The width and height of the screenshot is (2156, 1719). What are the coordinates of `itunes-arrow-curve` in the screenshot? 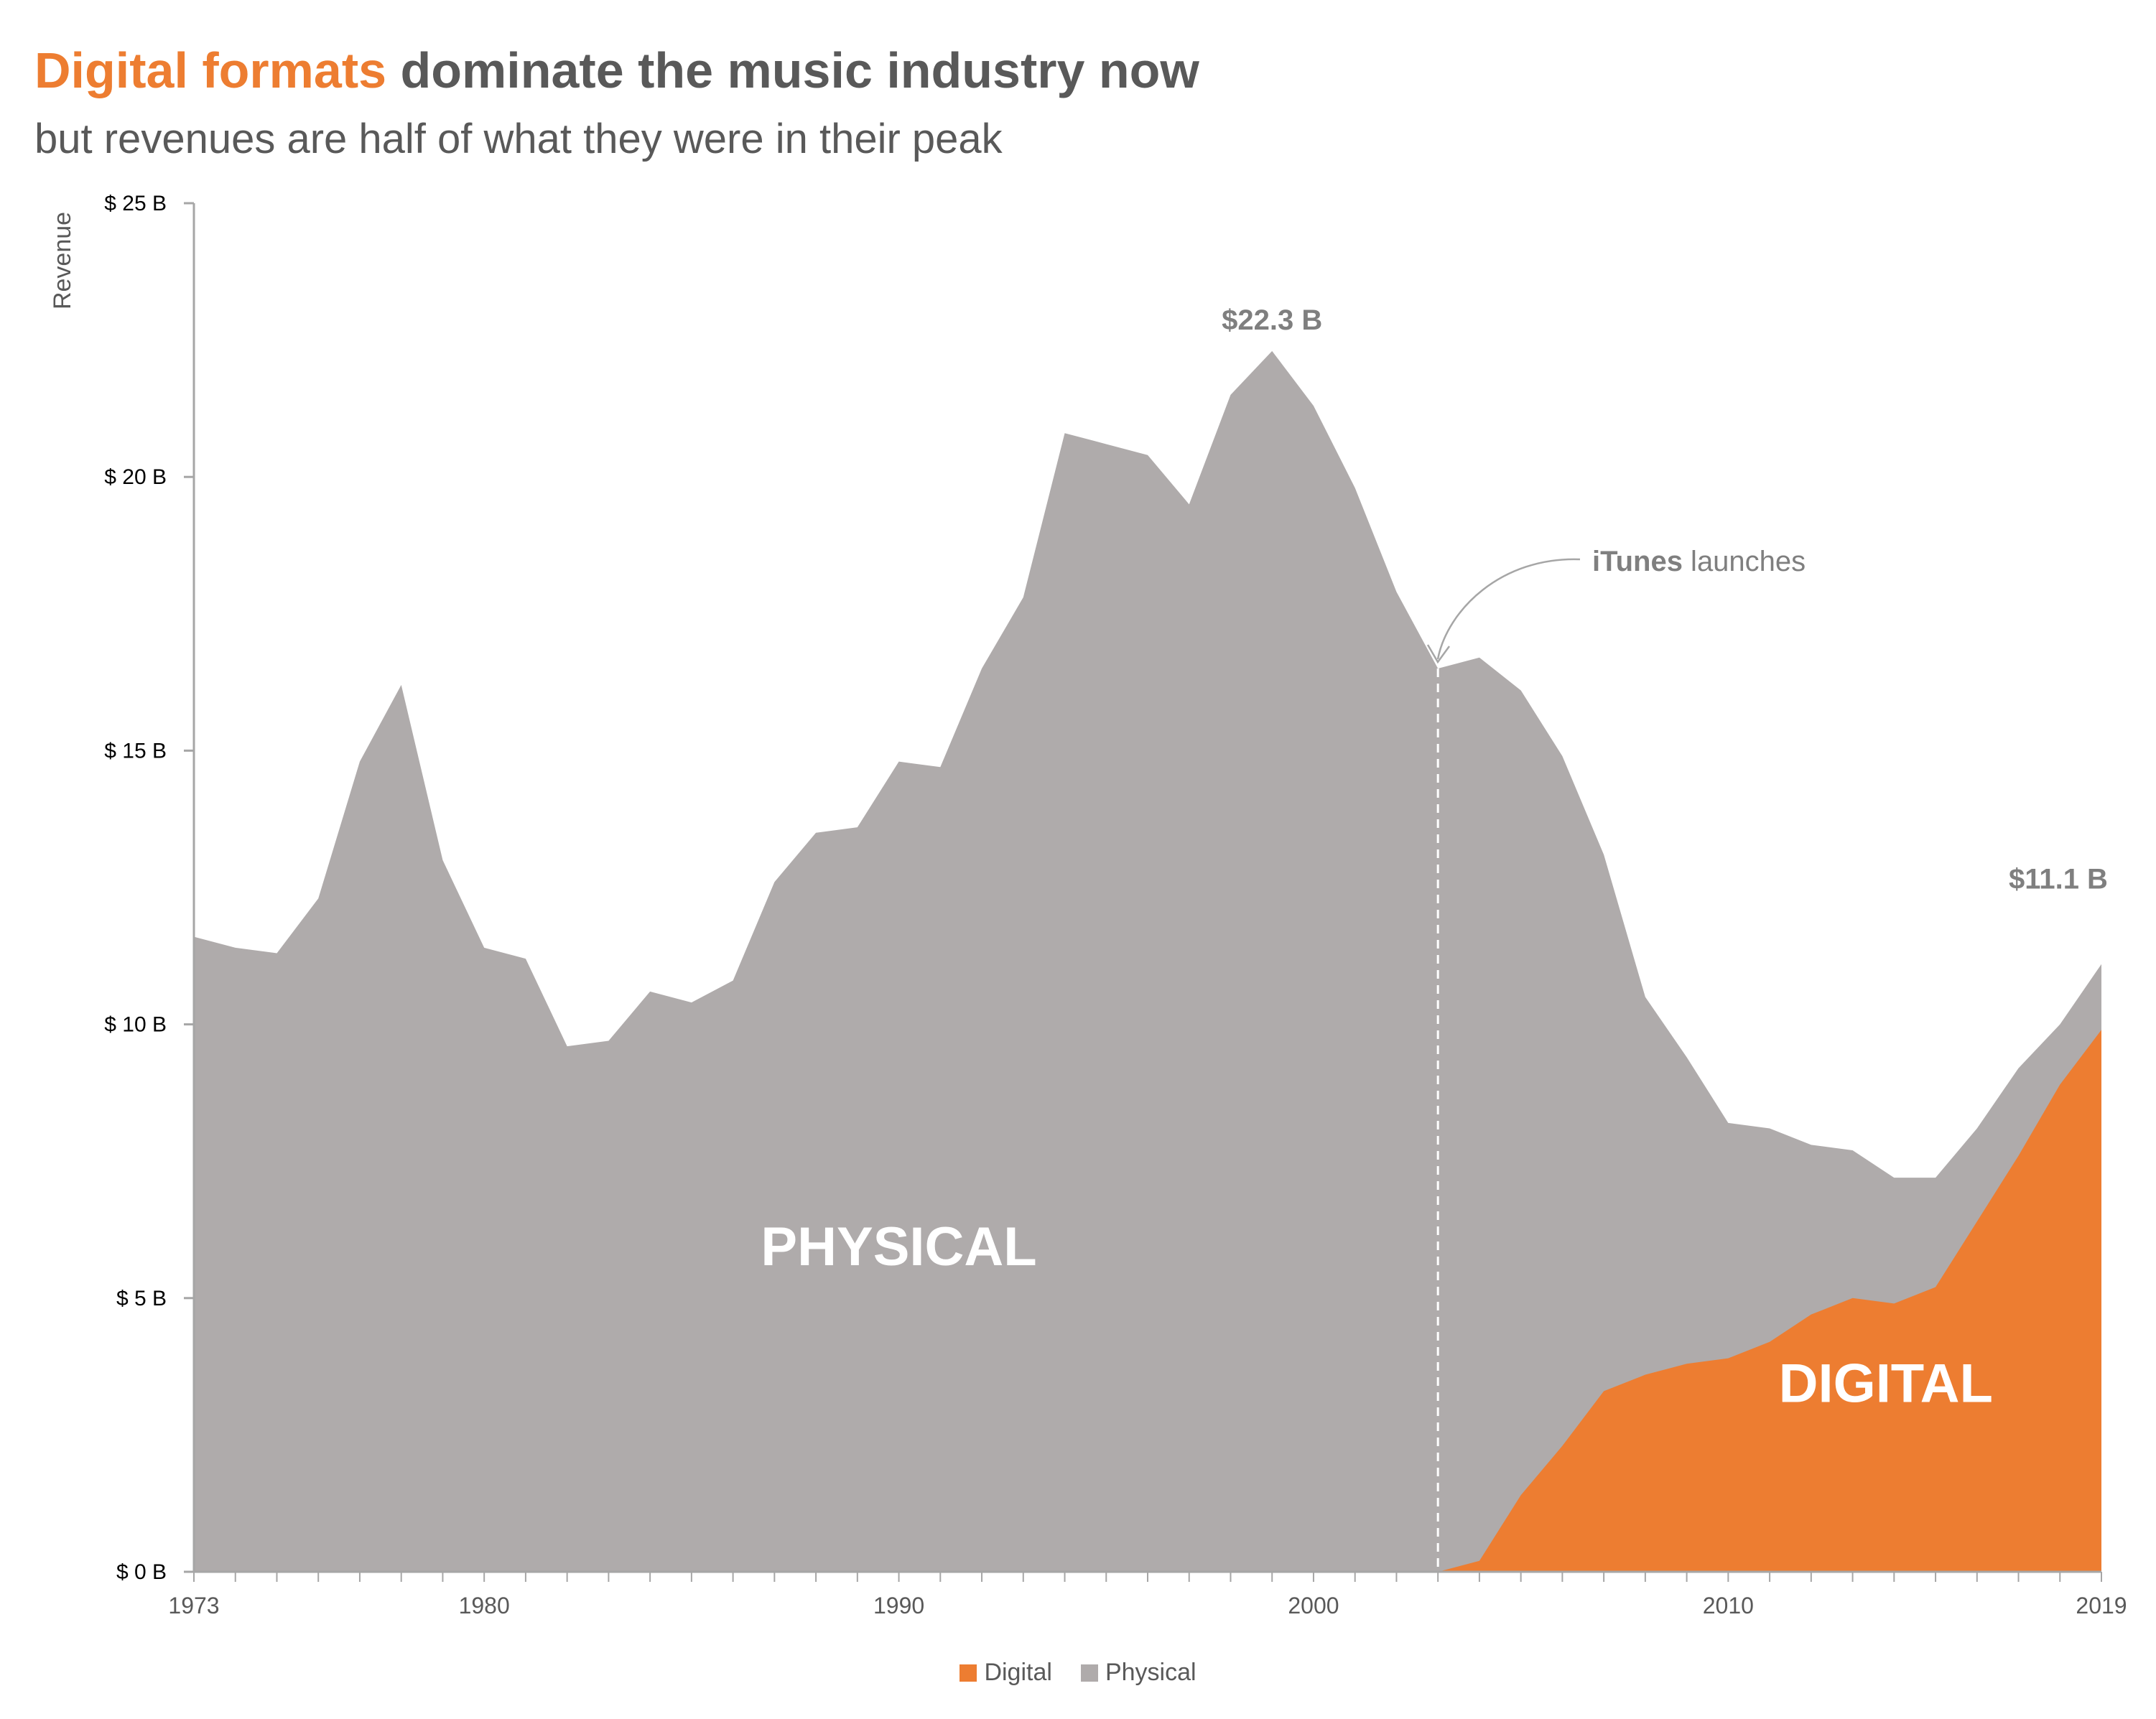 It's located at (1508, 609).